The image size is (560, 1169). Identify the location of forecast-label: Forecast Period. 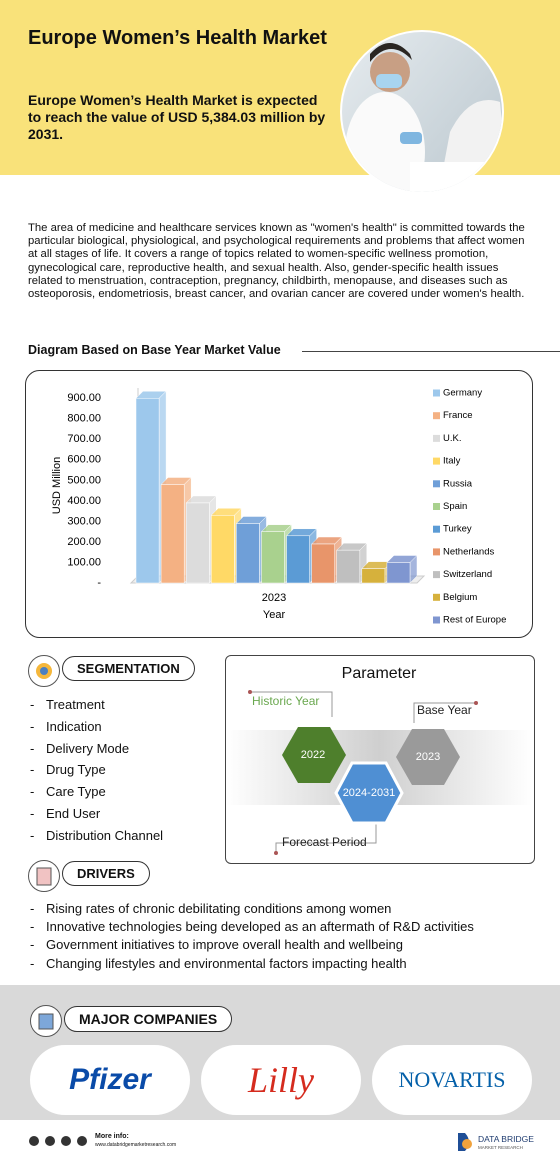
(324, 842).